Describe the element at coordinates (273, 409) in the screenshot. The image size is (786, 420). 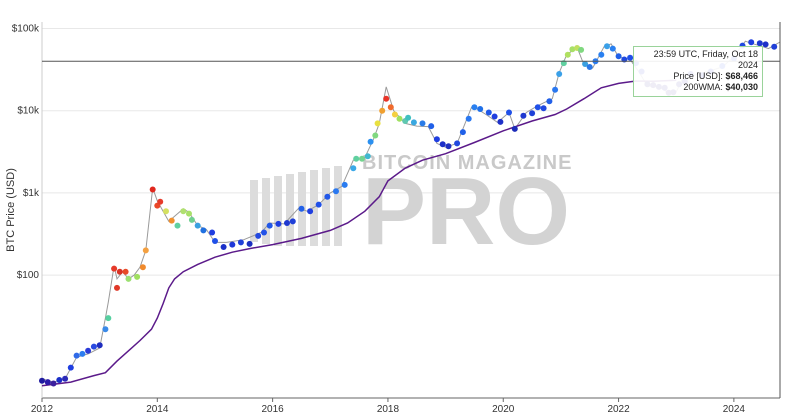
I see `x-tick-label: 2016` at that location.